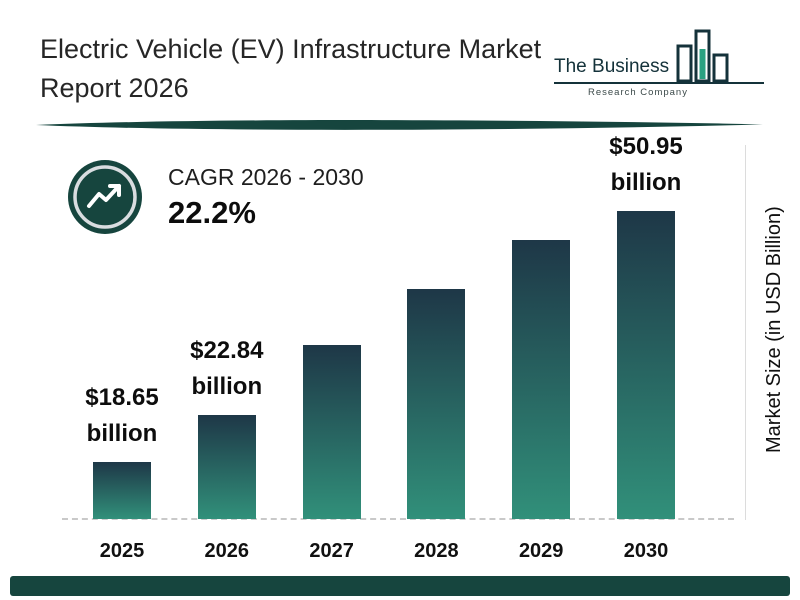 The image size is (800, 600). I want to click on bar-column-2028: 2028, so click(436, 425).